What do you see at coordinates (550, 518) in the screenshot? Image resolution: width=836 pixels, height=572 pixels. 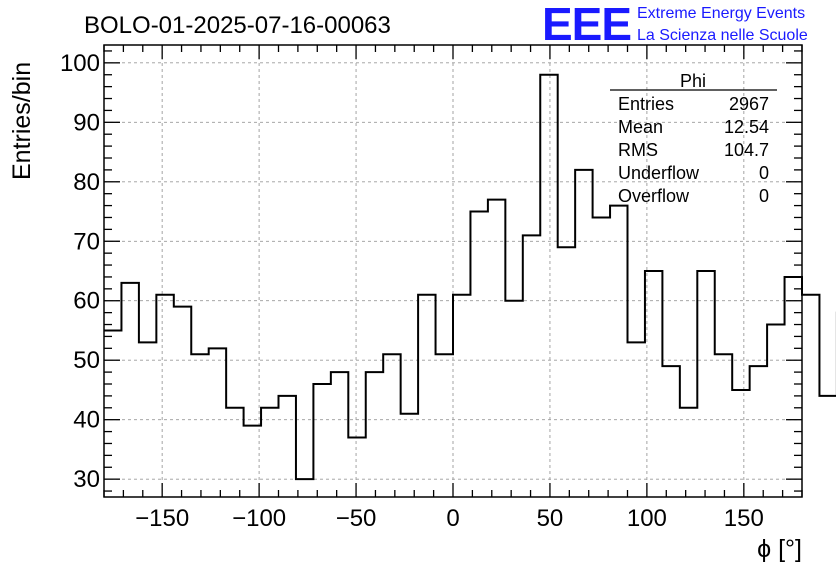 I see `x-tick-label: 50` at bounding box center [550, 518].